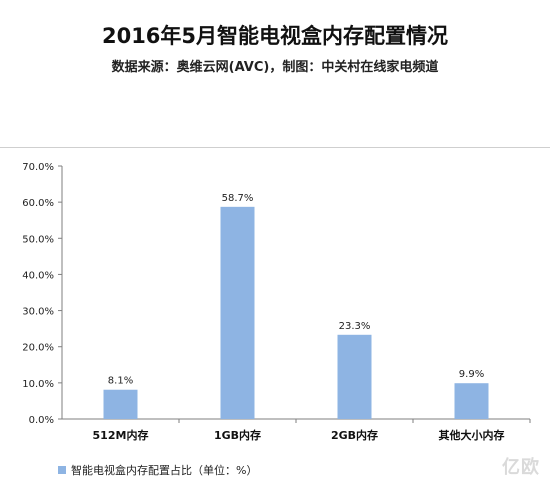 The image size is (550, 487). Describe the element at coordinates (471, 374) in the screenshot. I see `data-label: 9.9%` at that location.